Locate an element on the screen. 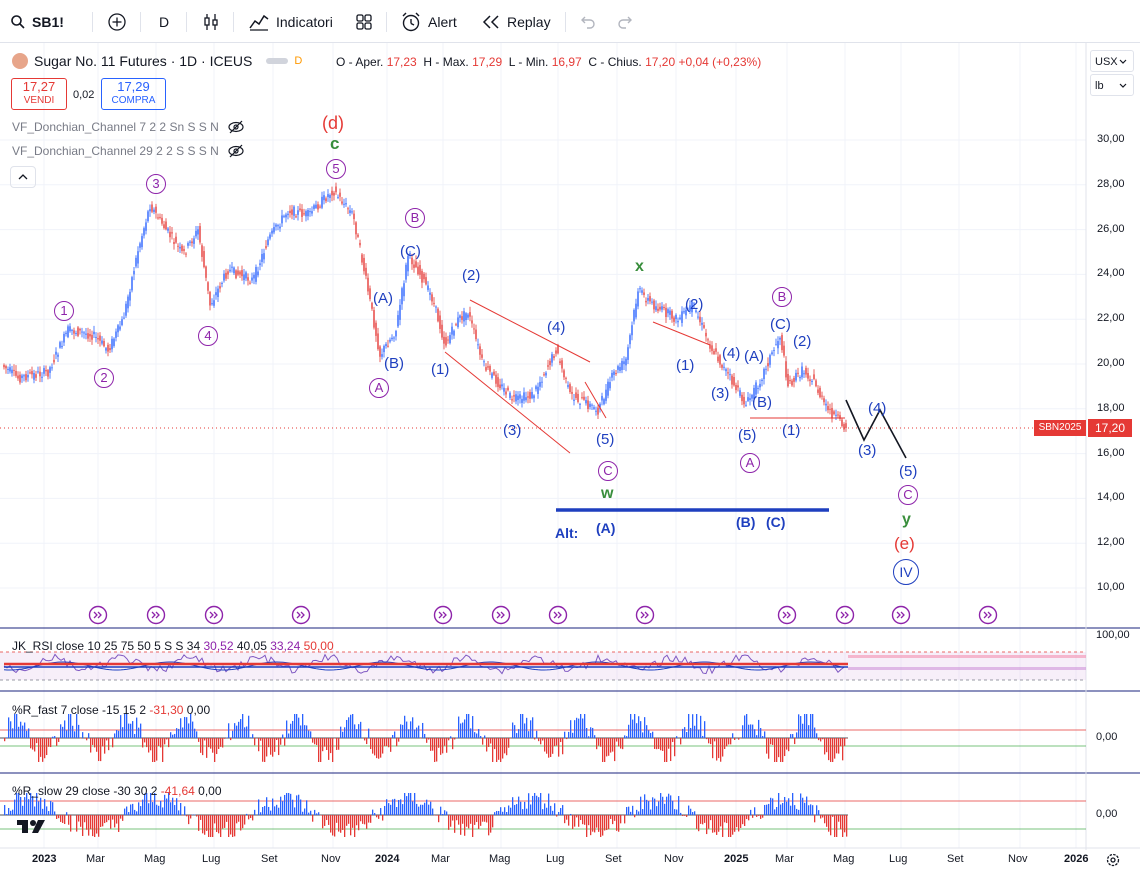 Image resolution: width=1140 pixels, height=873 pixels. alert-button: Alert is located at coordinates (428, 22).